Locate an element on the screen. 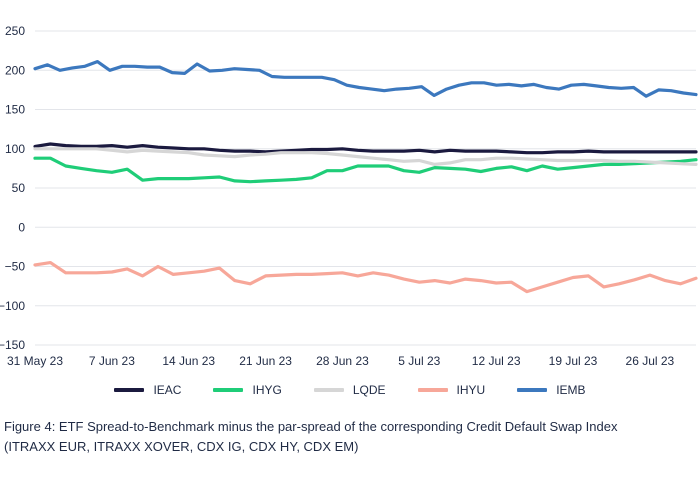  legend-swatch-lqde is located at coordinates (328, 390).